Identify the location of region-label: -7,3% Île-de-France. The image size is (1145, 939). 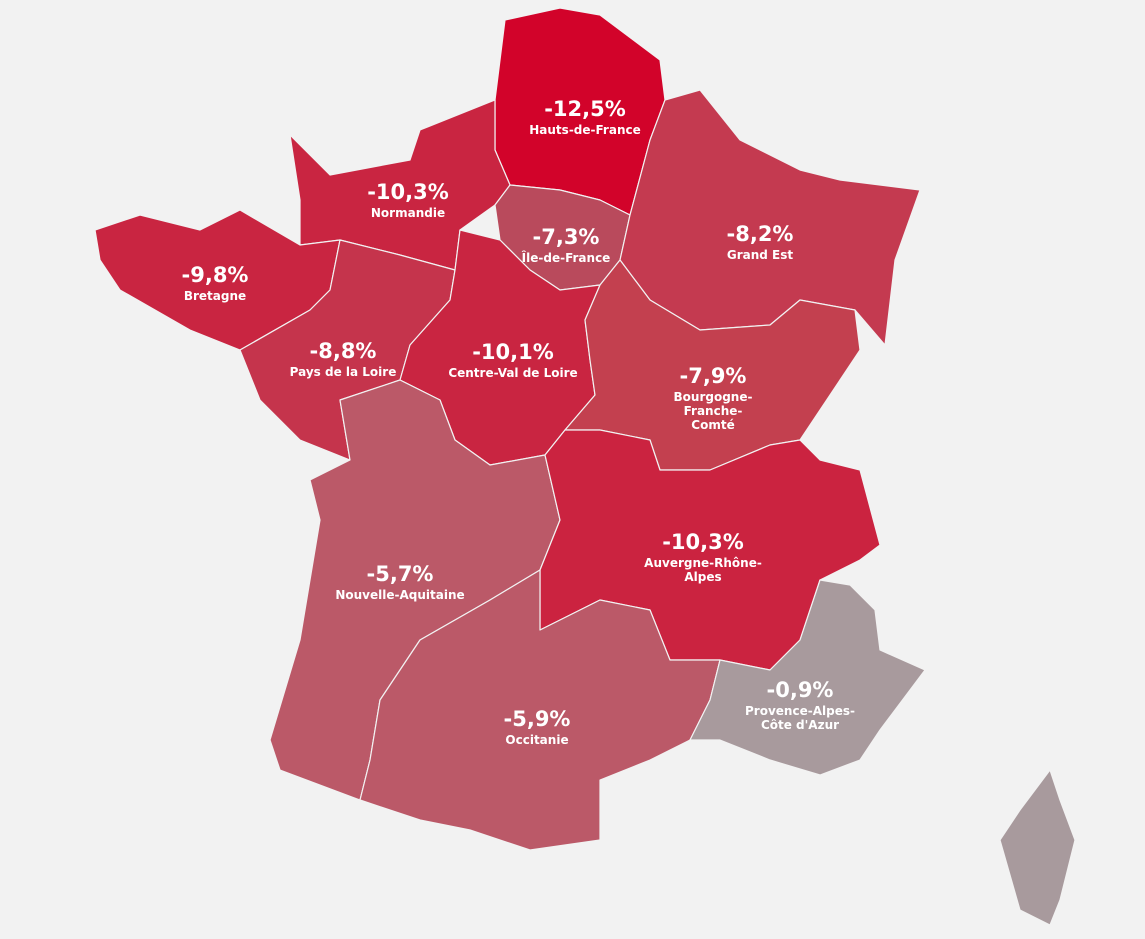
(566, 245).